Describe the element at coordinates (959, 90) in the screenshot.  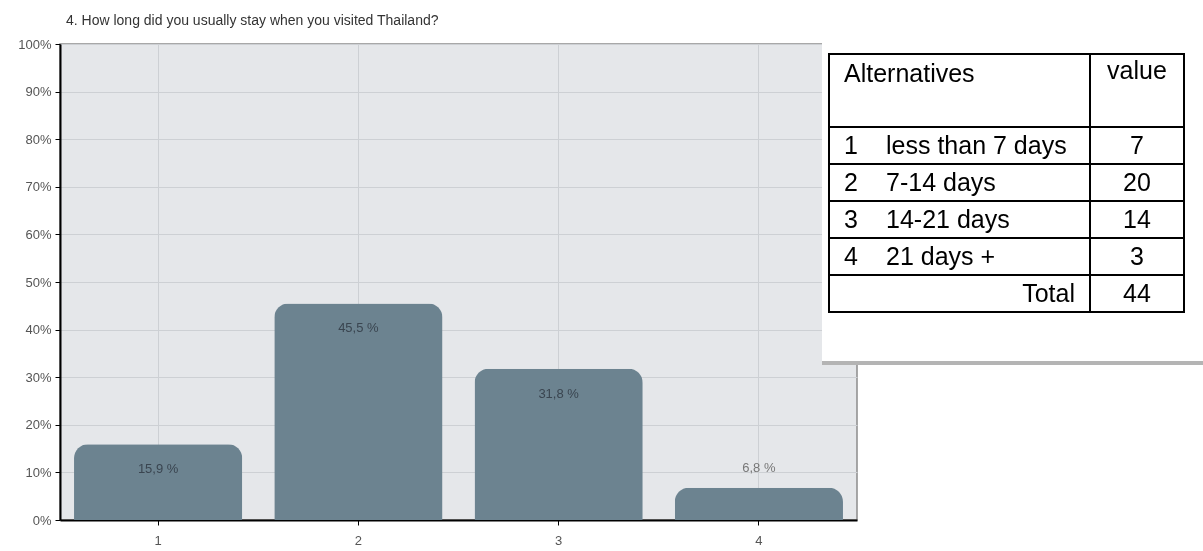
I see `text: Alternatives` at that location.